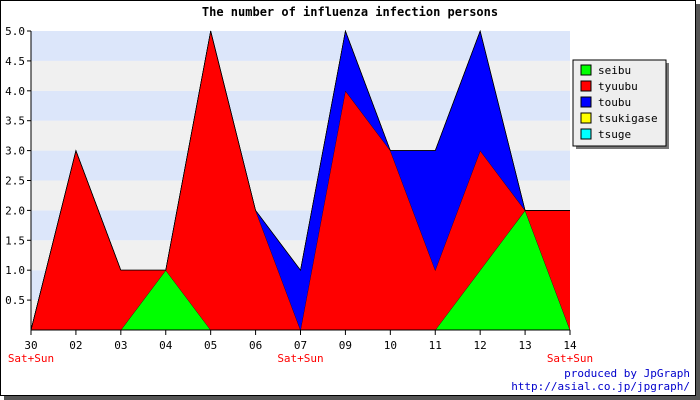 The width and height of the screenshot is (700, 400). I want to click on x-tick-label: 09, so click(345, 345).